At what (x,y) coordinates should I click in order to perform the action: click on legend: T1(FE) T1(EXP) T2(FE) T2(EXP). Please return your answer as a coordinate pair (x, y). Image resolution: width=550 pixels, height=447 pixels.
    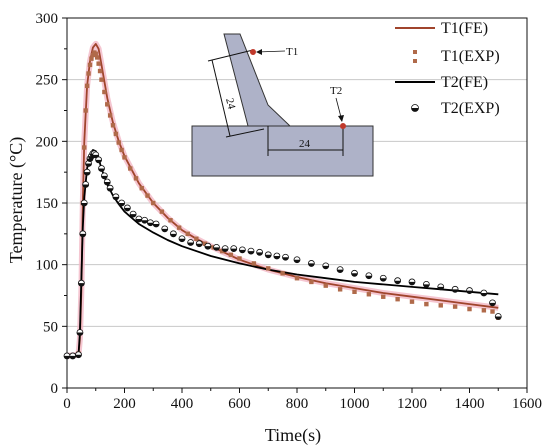
    Looking at the image, I should click on (447, 68).